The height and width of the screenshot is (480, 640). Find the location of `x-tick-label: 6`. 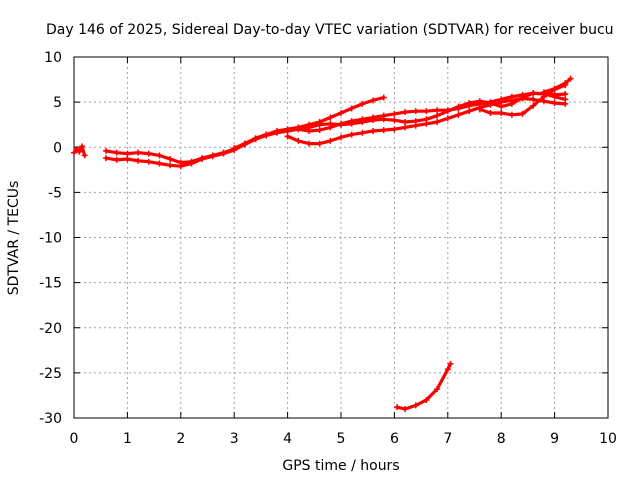

x-tick-label: 6 is located at coordinates (394, 439).